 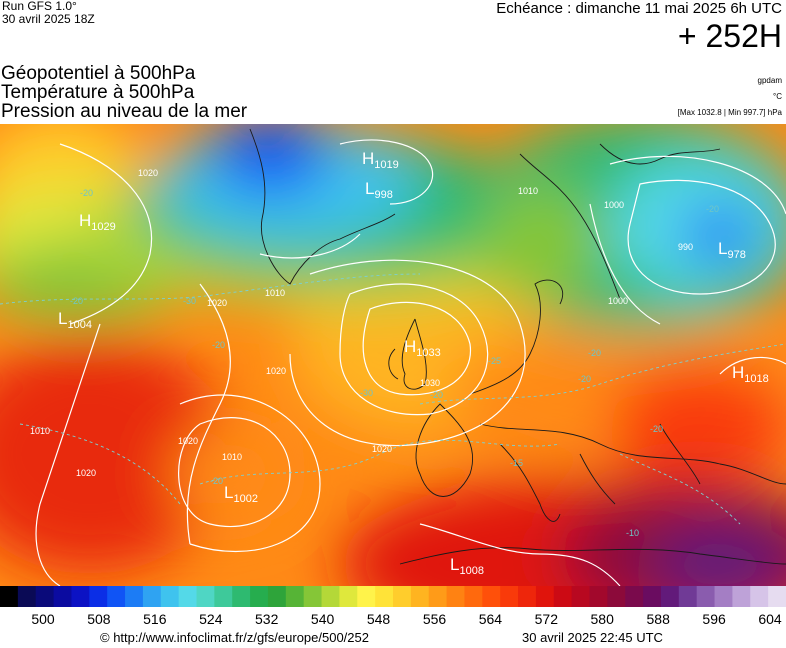 What do you see at coordinates (467, 566) in the screenshot?
I see `pressure-center-label: L1008` at bounding box center [467, 566].